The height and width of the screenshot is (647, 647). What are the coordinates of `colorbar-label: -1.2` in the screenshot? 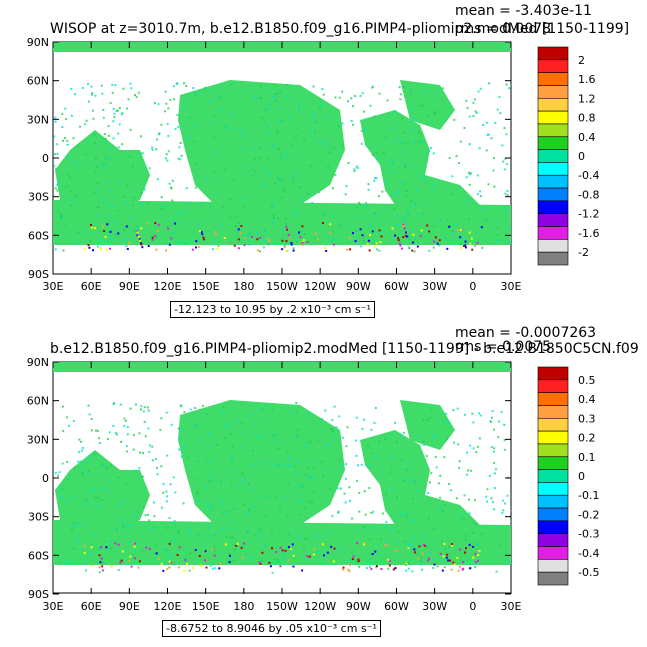 It's located at (588, 214).